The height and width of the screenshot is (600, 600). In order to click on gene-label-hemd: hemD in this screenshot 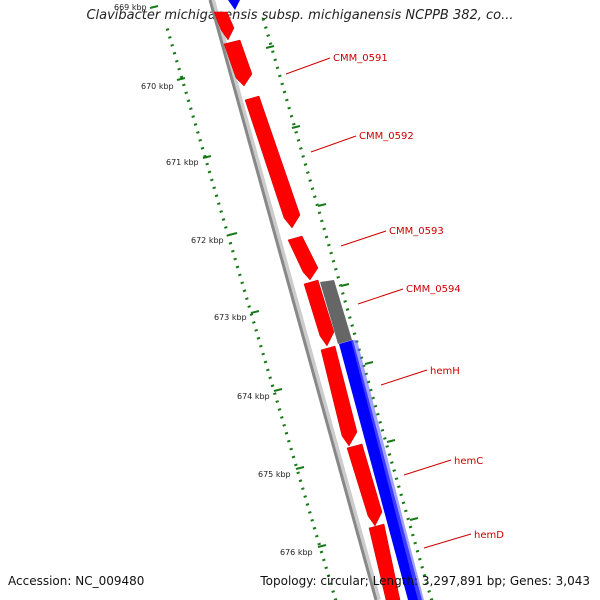, I will do `click(489, 535)`.